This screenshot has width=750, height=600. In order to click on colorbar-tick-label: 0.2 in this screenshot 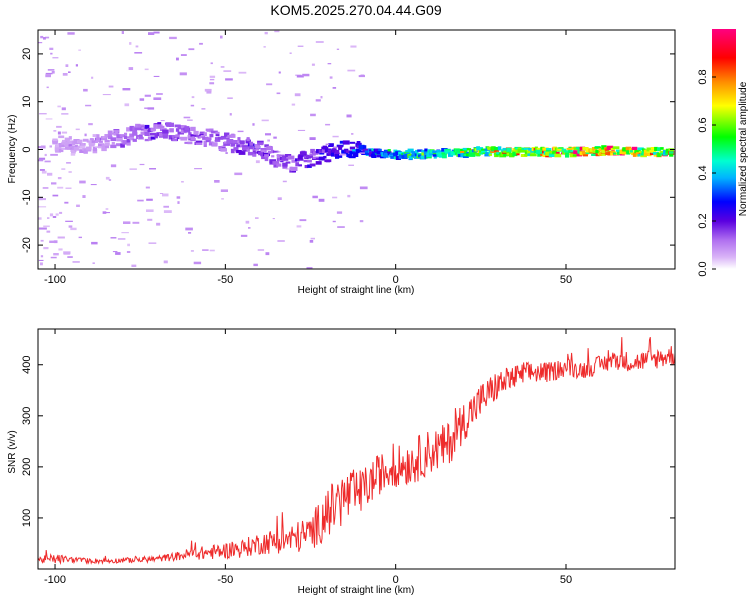, I will do `click(703, 220)`.